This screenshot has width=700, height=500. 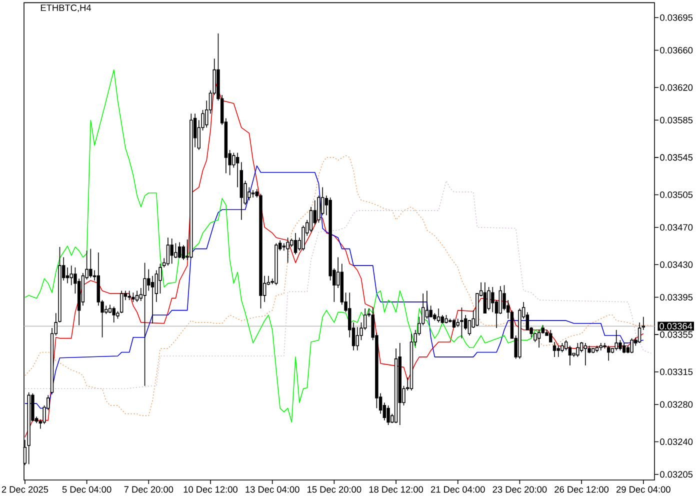 What do you see at coordinates (676, 297) in the screenshot?
I see `y-tick-label: 0.03395` at bounding box center [676, 297].